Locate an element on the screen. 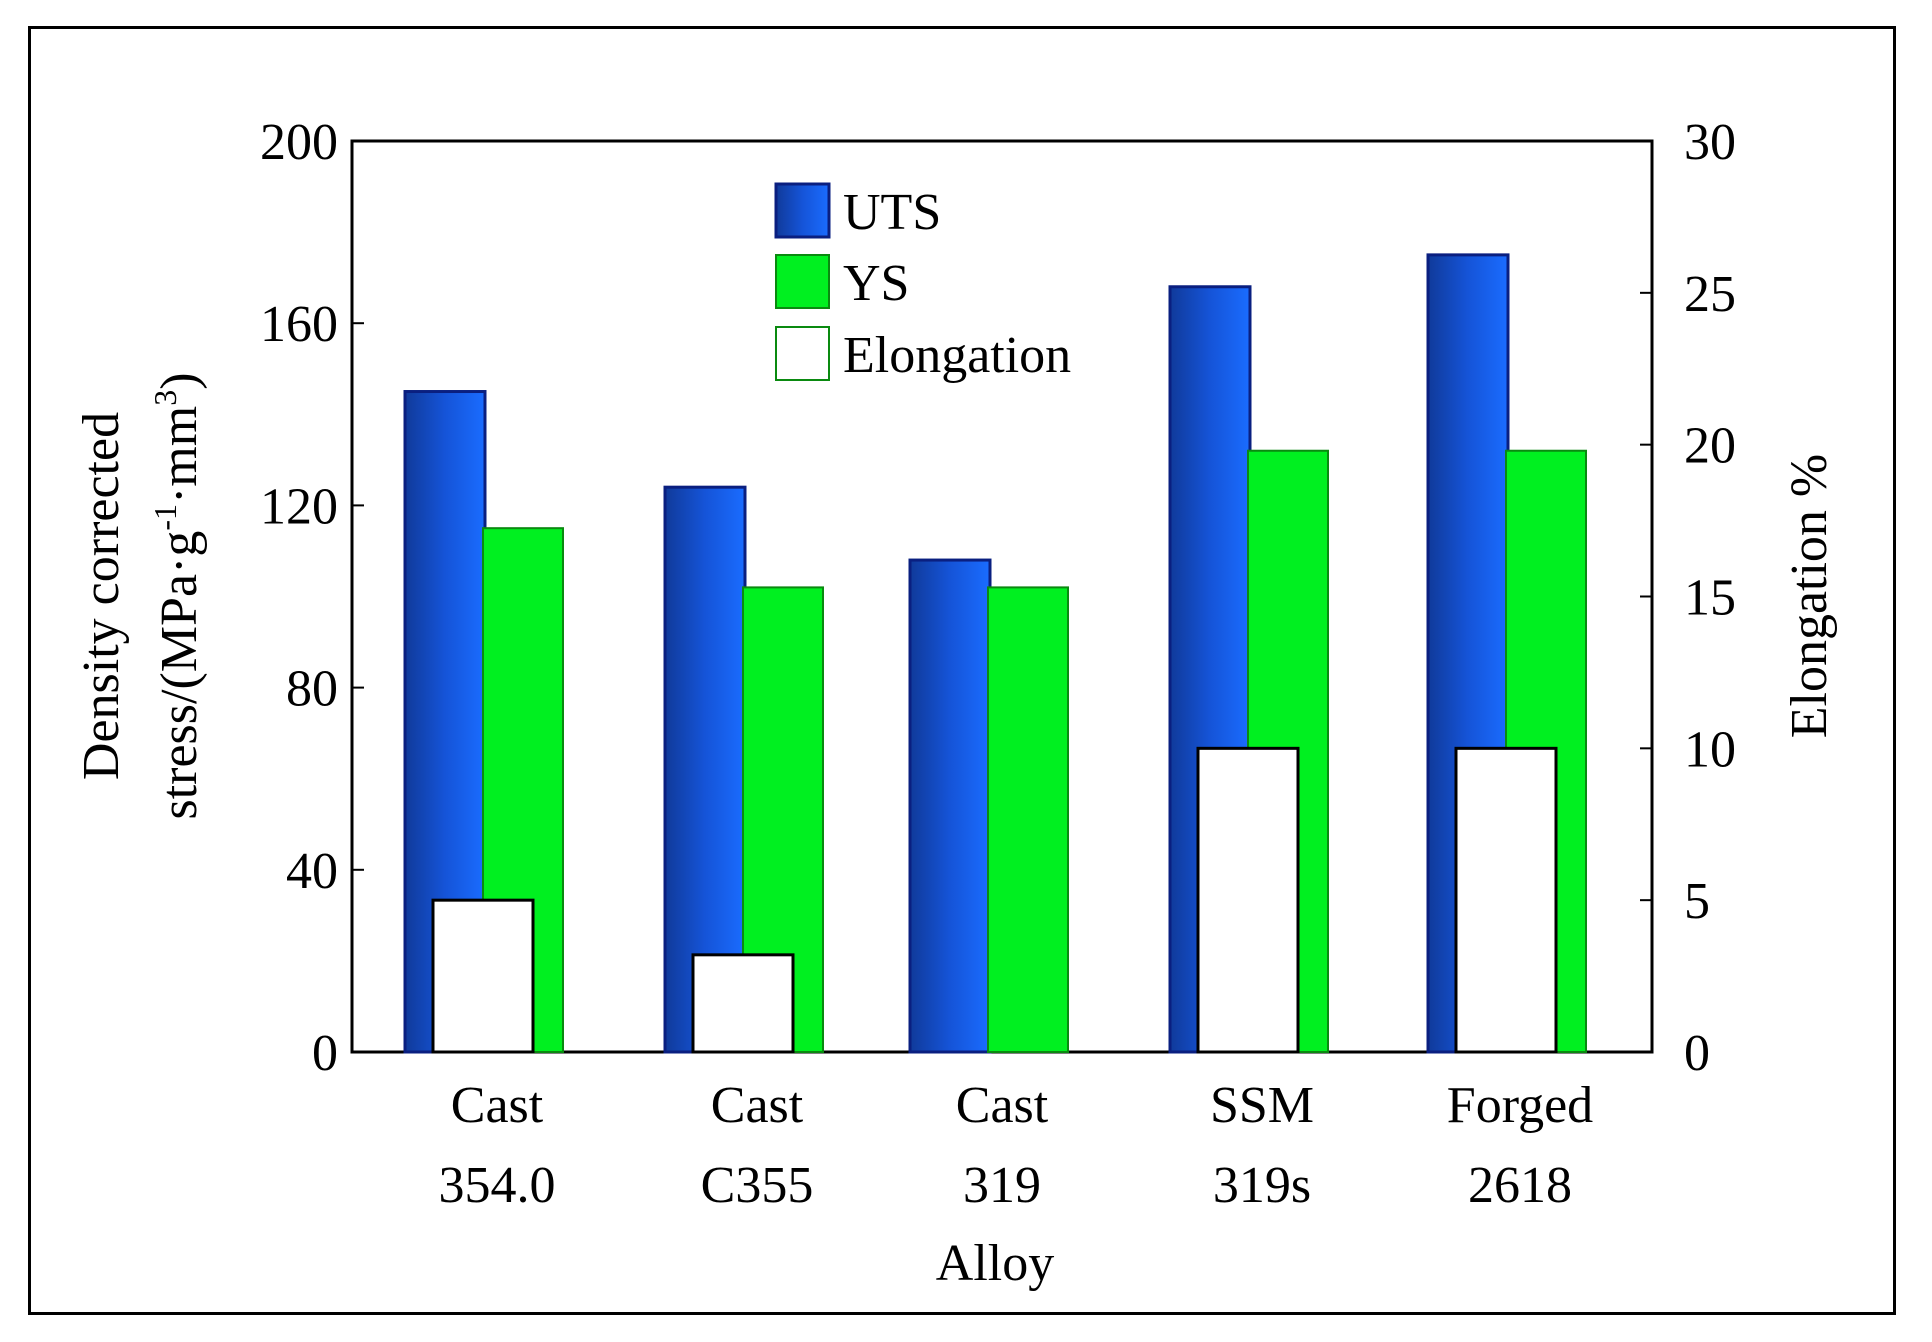 This screenshot has height=1342, width=1932. y-axis-left-title-line1: Density corrected is located at coordinates (101, 596).